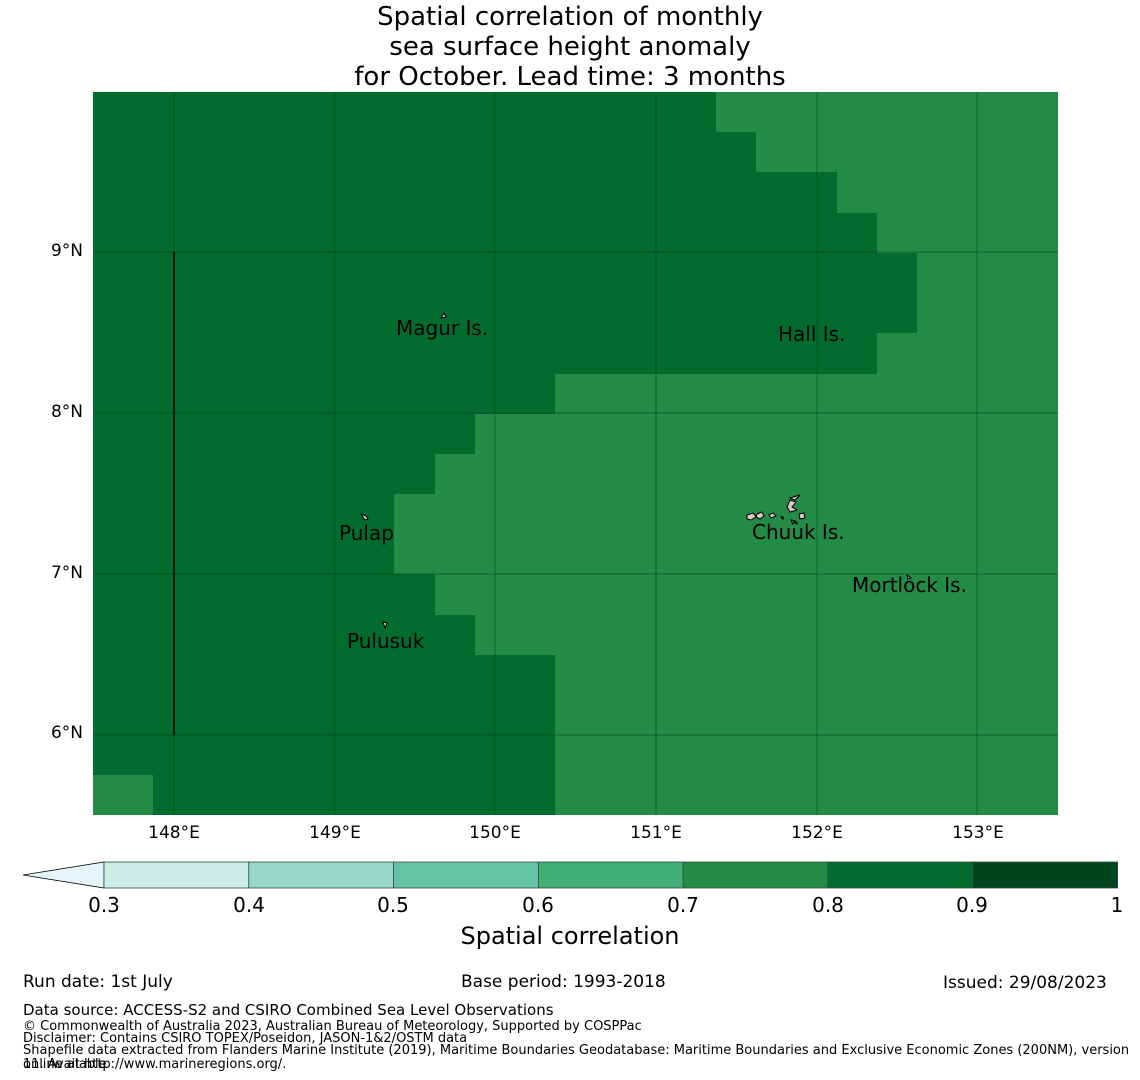 The height and width of the screenshot is (1080, 1140). I want to click on pulap-island-shape, so click(364, 516).